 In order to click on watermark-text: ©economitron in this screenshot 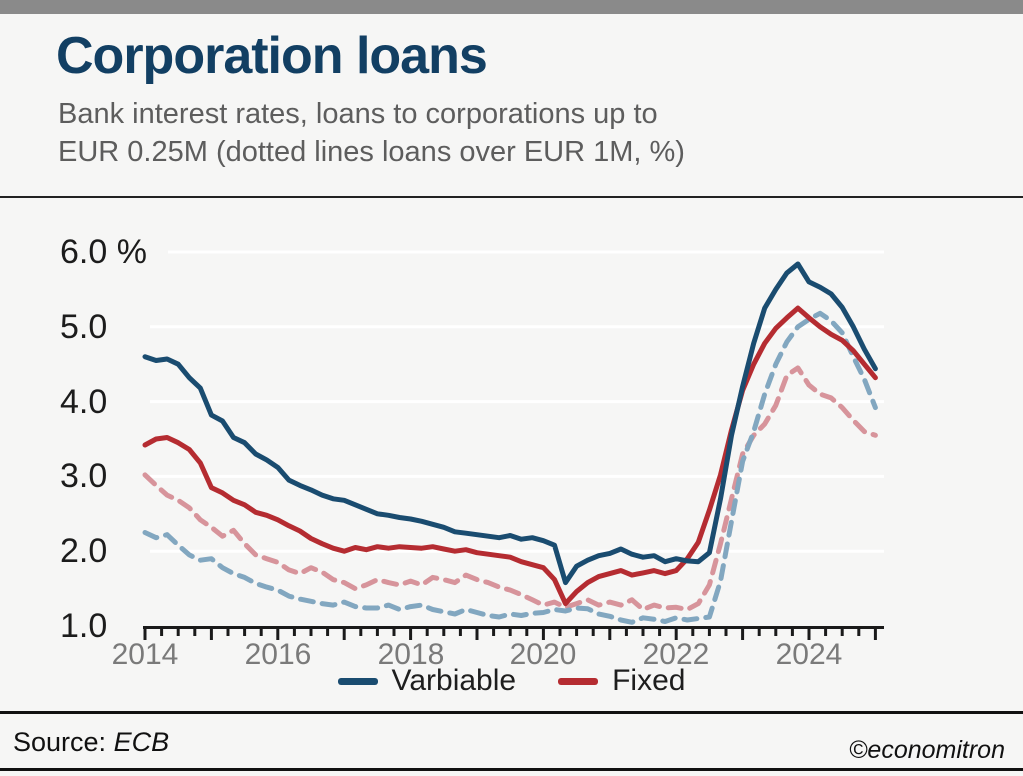, I will do `click(927, 750)`.